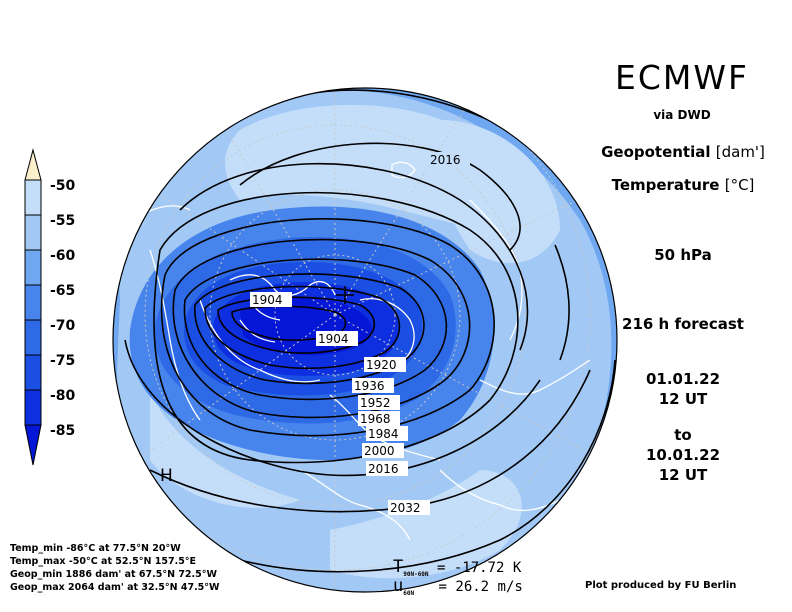  What do you see at coordinates (166, 476) in the screenshot?
I see `high-pressure-mark: H` at bounding box center [166, 476].